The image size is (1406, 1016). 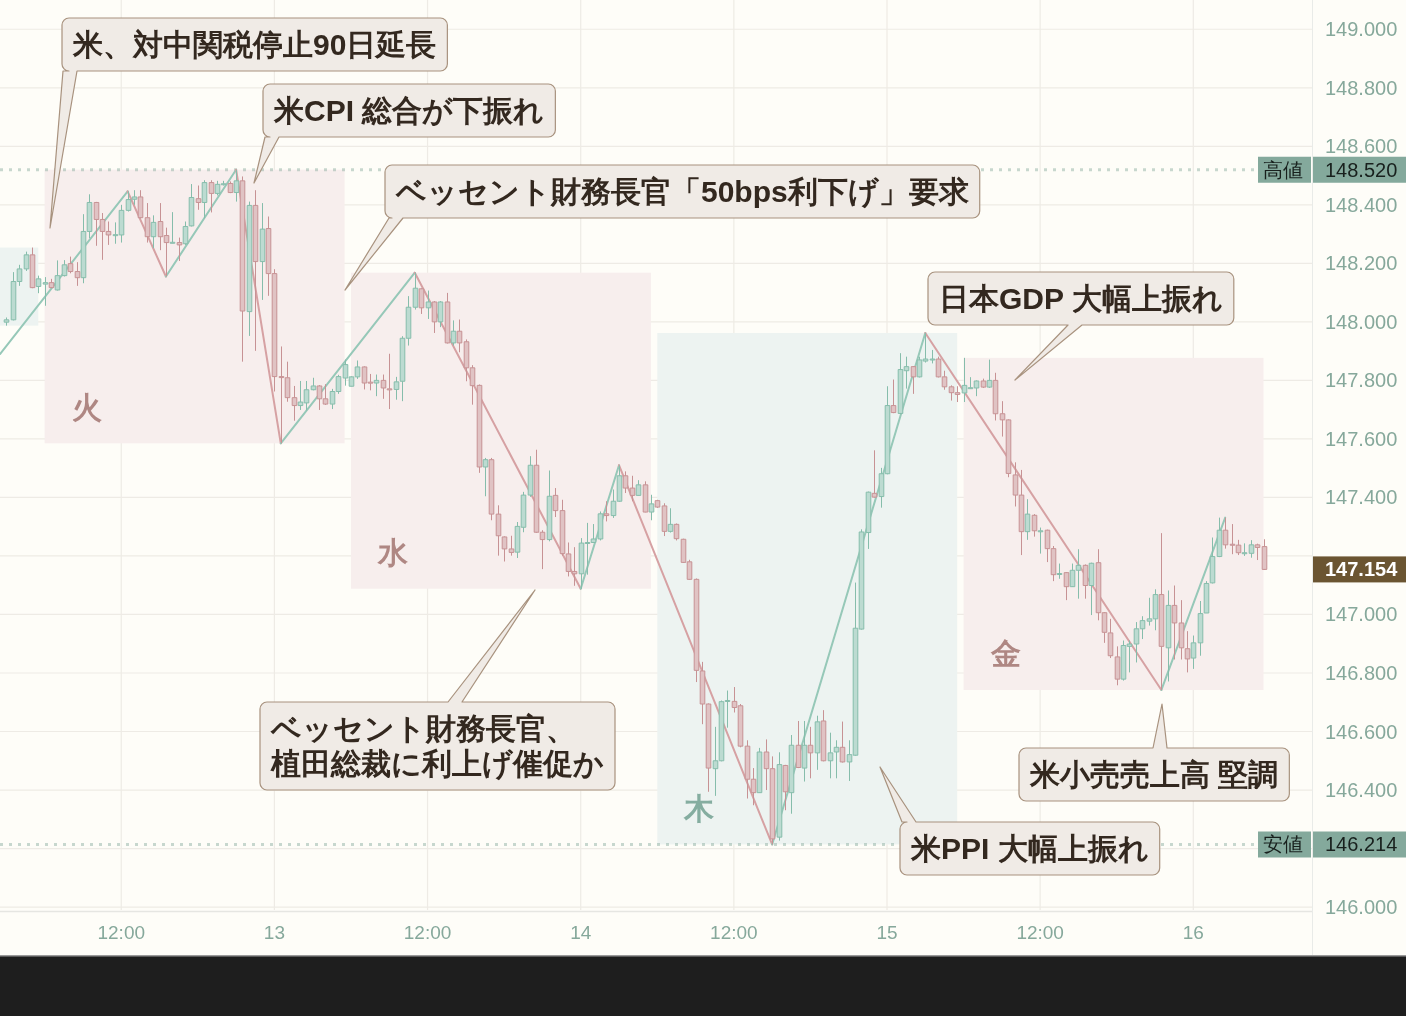 I want to click on ref-line-label: 安値 146.214, so click(x=1330, y=844).